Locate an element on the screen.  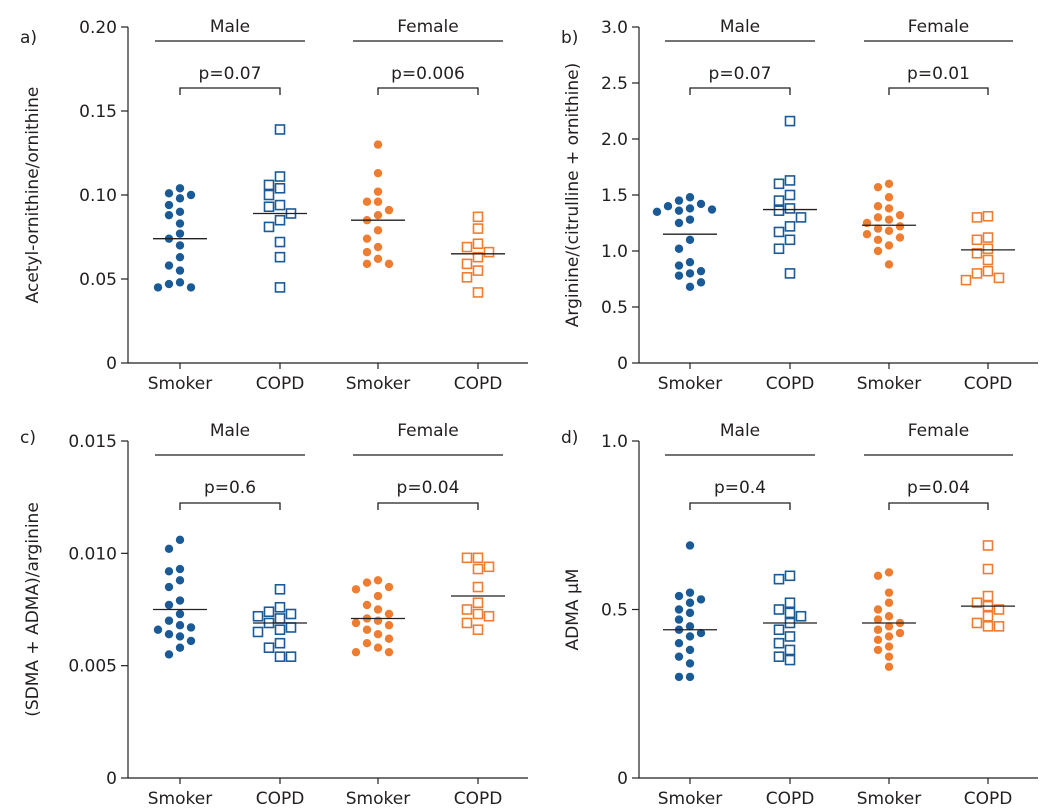
y-axis-title: Acetyl-ornithine/ornithine is located at coordinates (33, 195).